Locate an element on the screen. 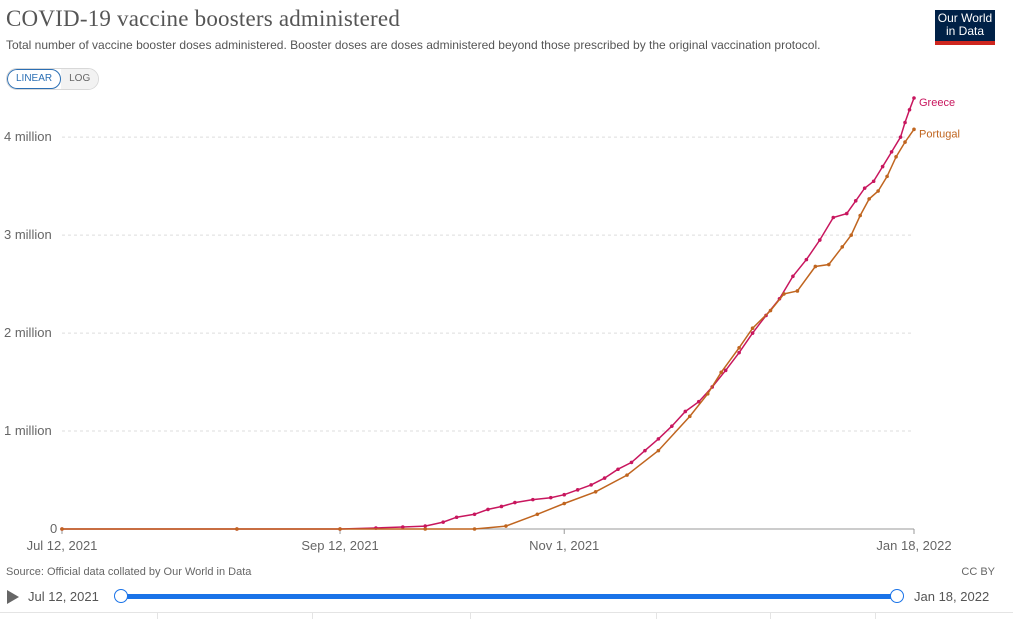  y-tick-label: 3 million is located at coordinates (28, 234).